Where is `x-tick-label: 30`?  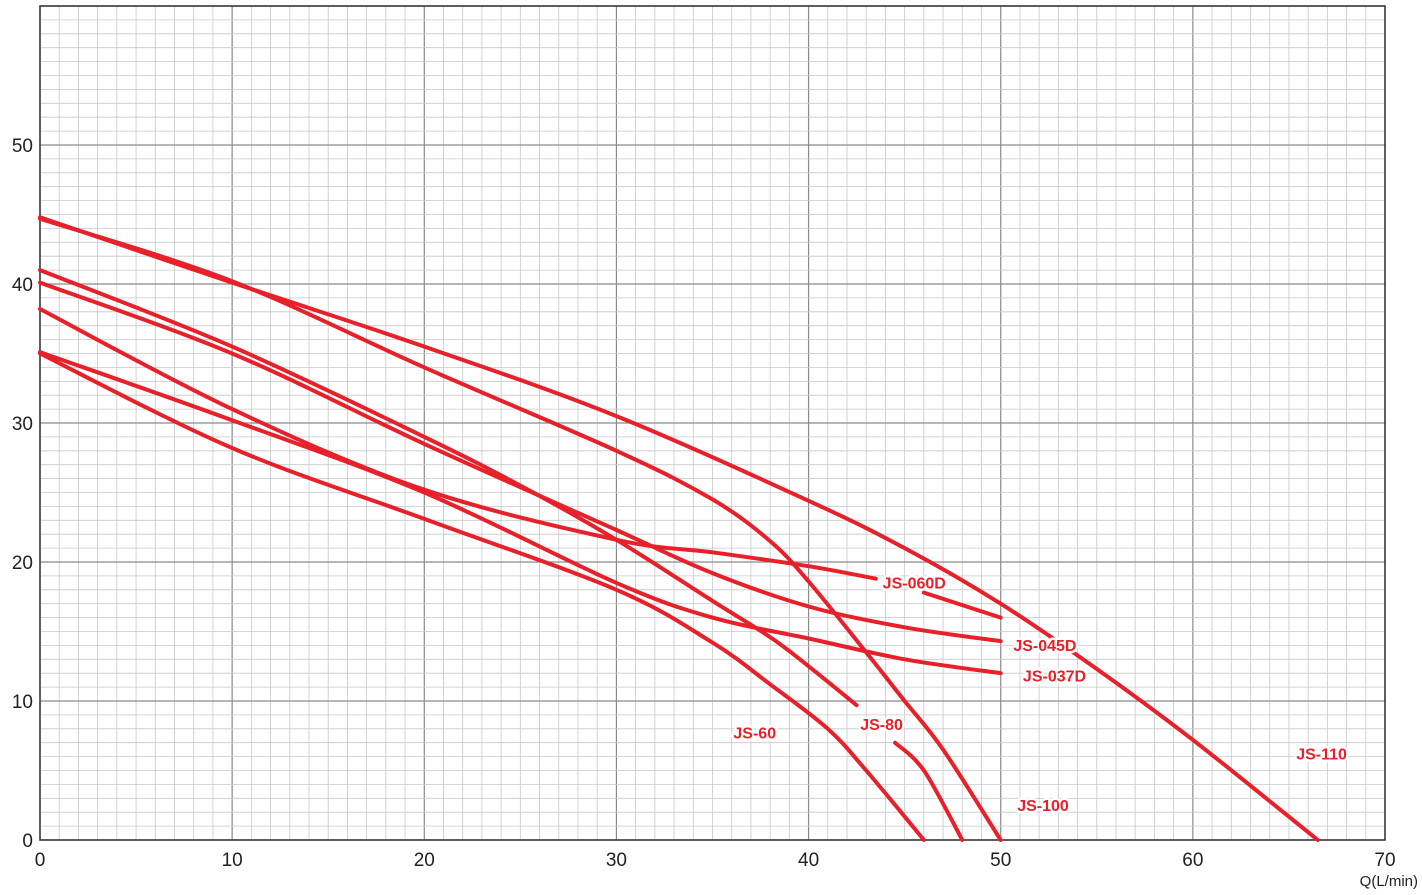
x-tick-label: 30 is located at coordinates (616, 860).